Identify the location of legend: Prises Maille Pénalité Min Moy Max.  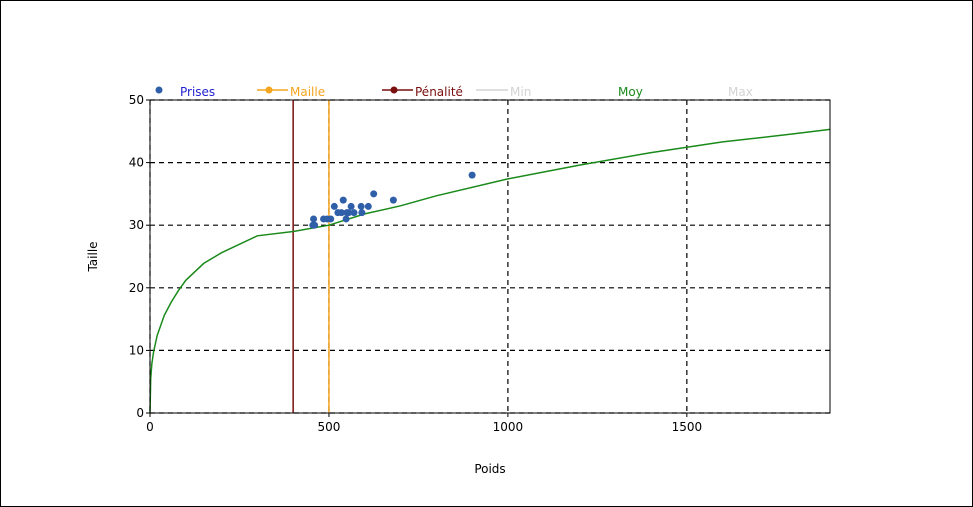
(454, 92).